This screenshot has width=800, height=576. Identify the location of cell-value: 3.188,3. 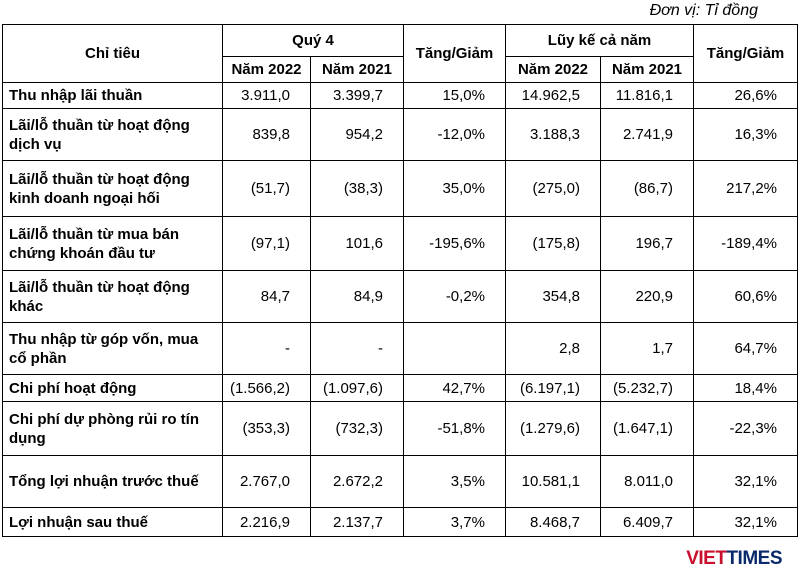
(553, 134).